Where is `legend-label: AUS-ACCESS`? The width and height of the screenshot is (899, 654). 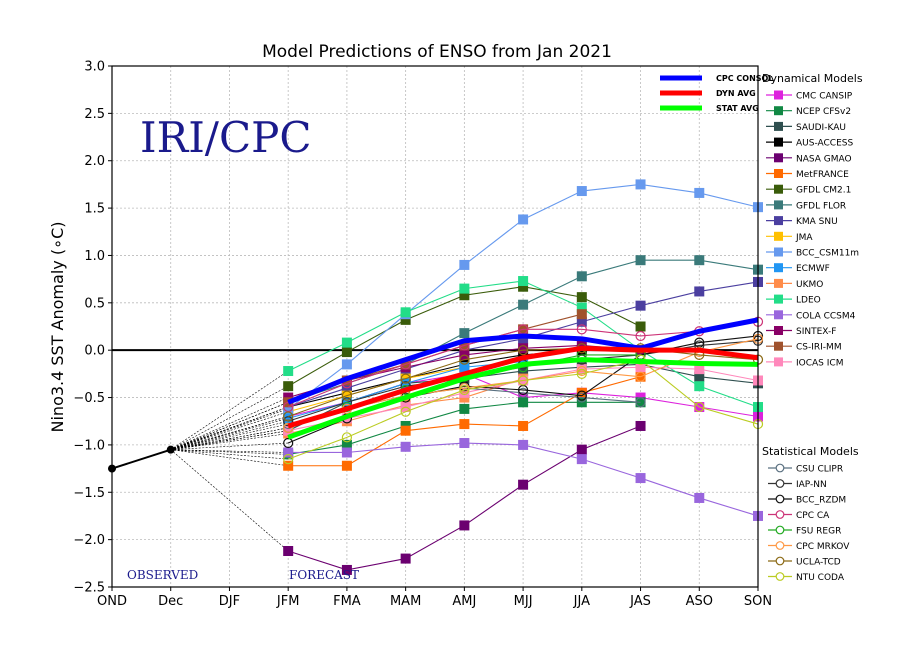
legend-label: AUS-ACCESS is located at coordinates (824, 144).